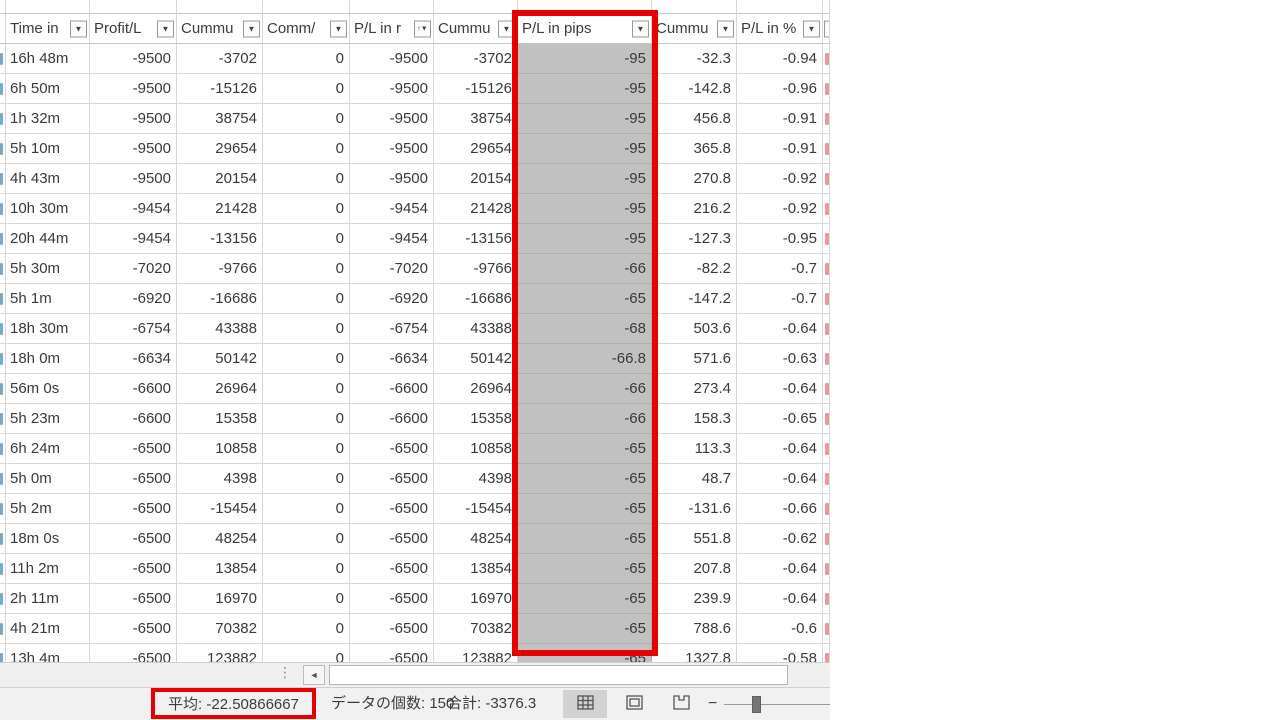  Describe the element at coordinates (694, 653) in the screenshot. I see `cell: 1327.8` at that location.